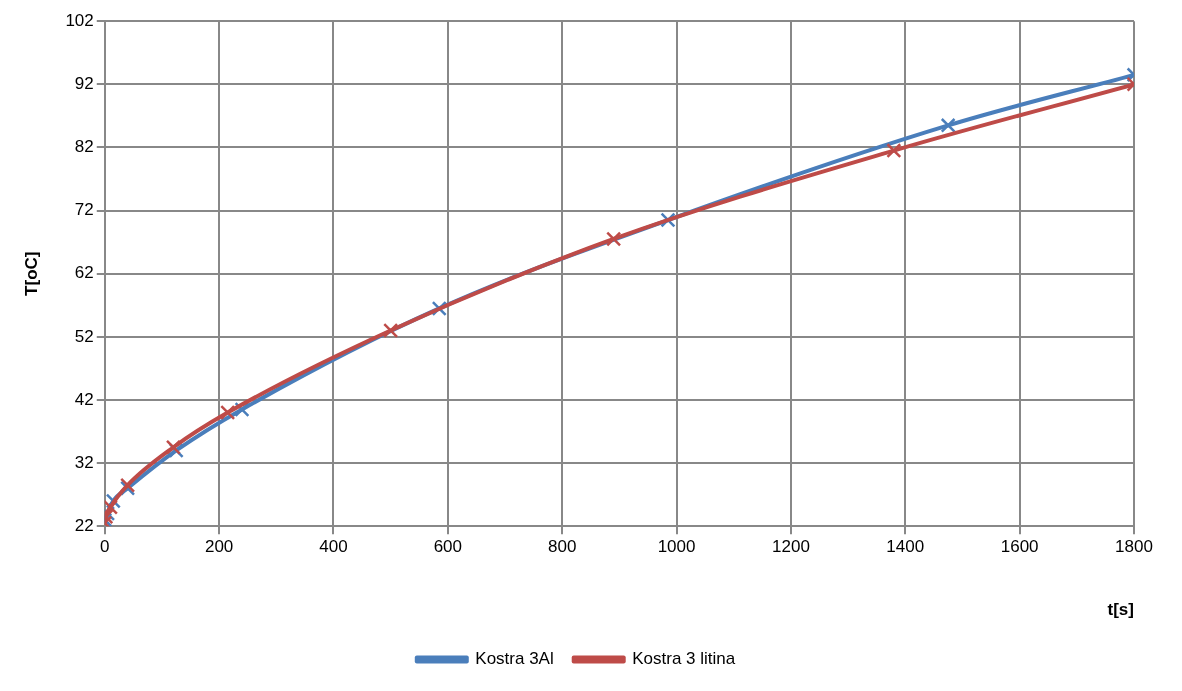 This screenshot has height=691, width=1182. I want to click on x-tick-label: 1800, so click(1134, 547).